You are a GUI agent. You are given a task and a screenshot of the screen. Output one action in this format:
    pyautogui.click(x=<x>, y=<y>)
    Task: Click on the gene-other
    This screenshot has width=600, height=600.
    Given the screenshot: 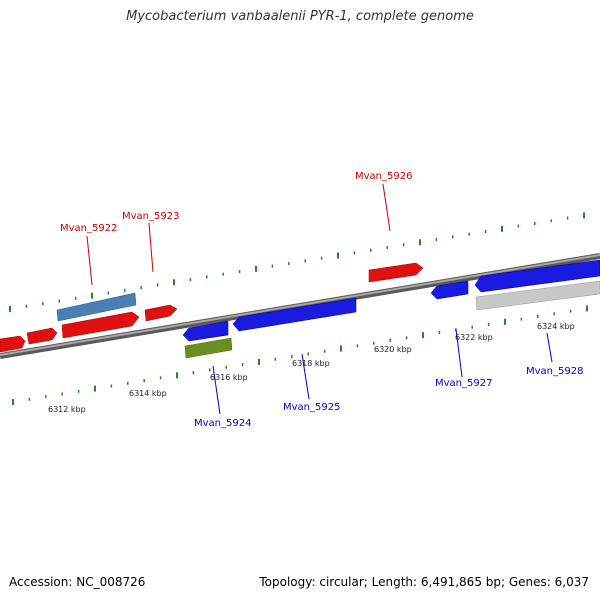 What is the action you would take?
    pyautogui.click(x=537, y=295)
    